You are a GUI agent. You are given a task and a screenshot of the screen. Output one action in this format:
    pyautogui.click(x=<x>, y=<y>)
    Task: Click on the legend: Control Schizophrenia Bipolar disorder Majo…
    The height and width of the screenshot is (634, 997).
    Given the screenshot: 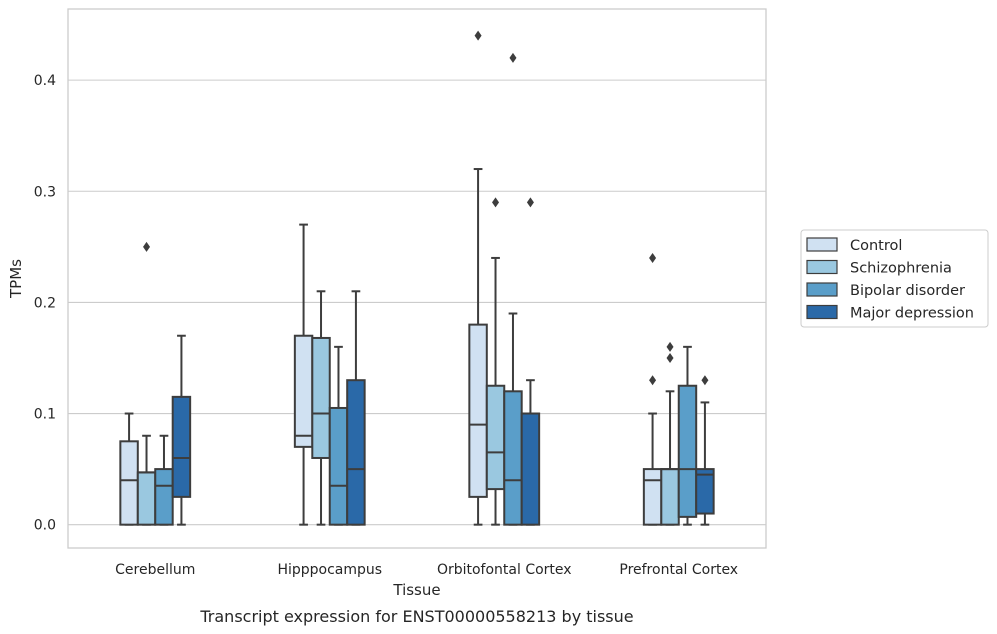 What is the action you would take?
    pyautogui.click(x=894, y=278)
    